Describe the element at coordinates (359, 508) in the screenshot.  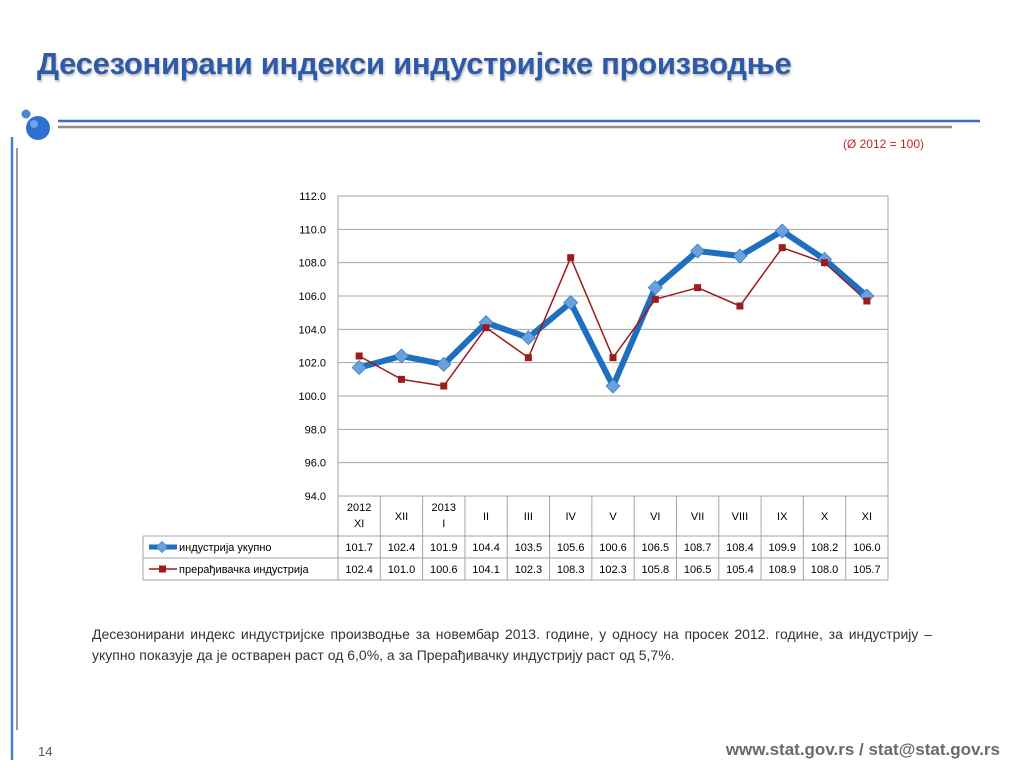
I see `x-category-label: 2012` at that location.